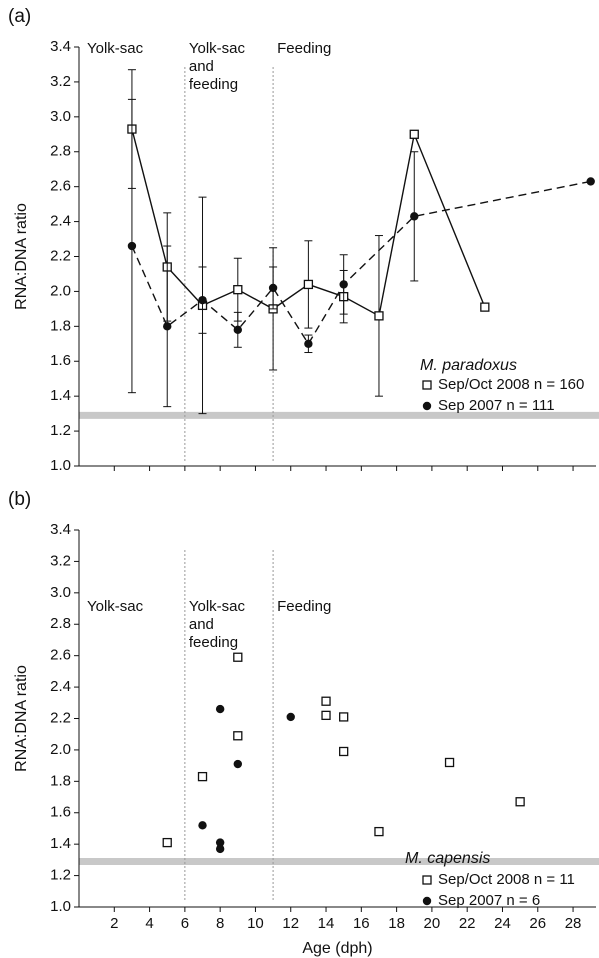  I want to click on legend-label: Sep/Oct 2008 n = 11, so click(506, 879).